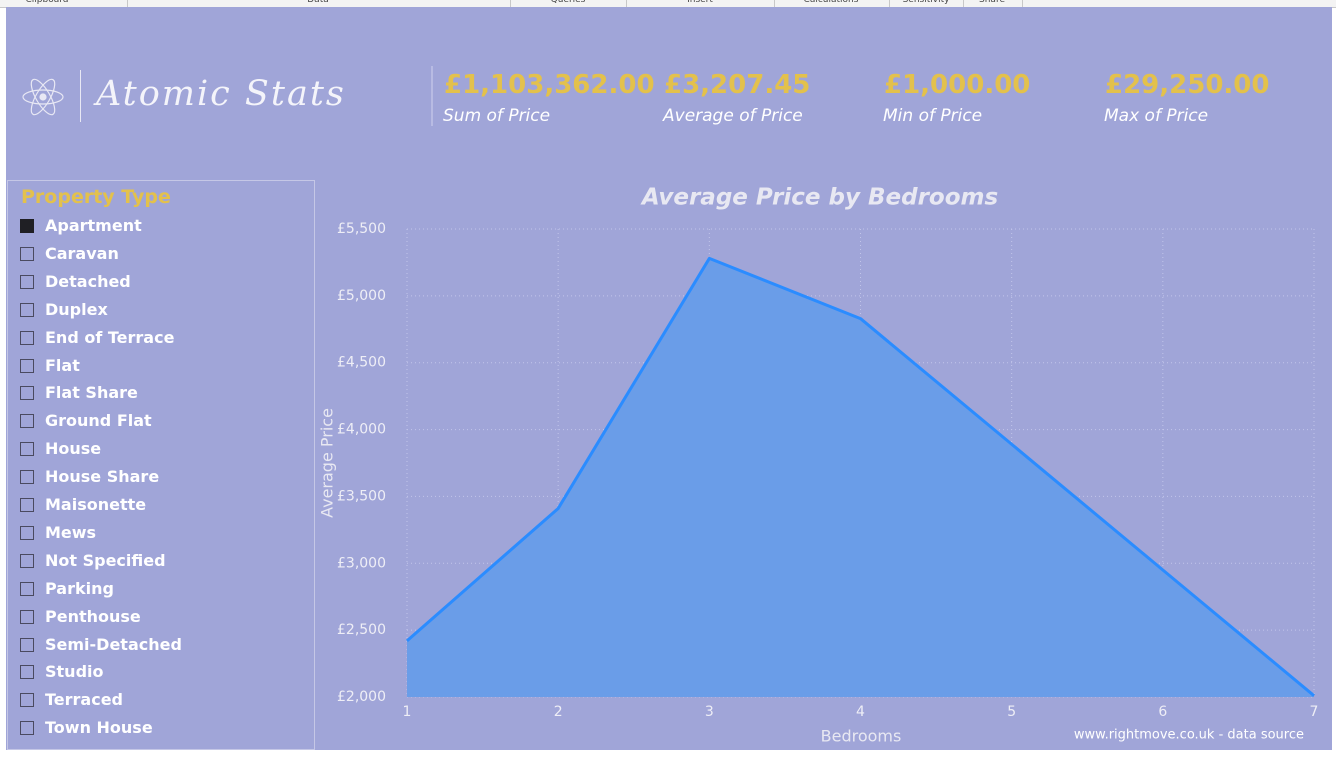  I want to click on x-axis-label: Bedrooms, so click(861, 736).